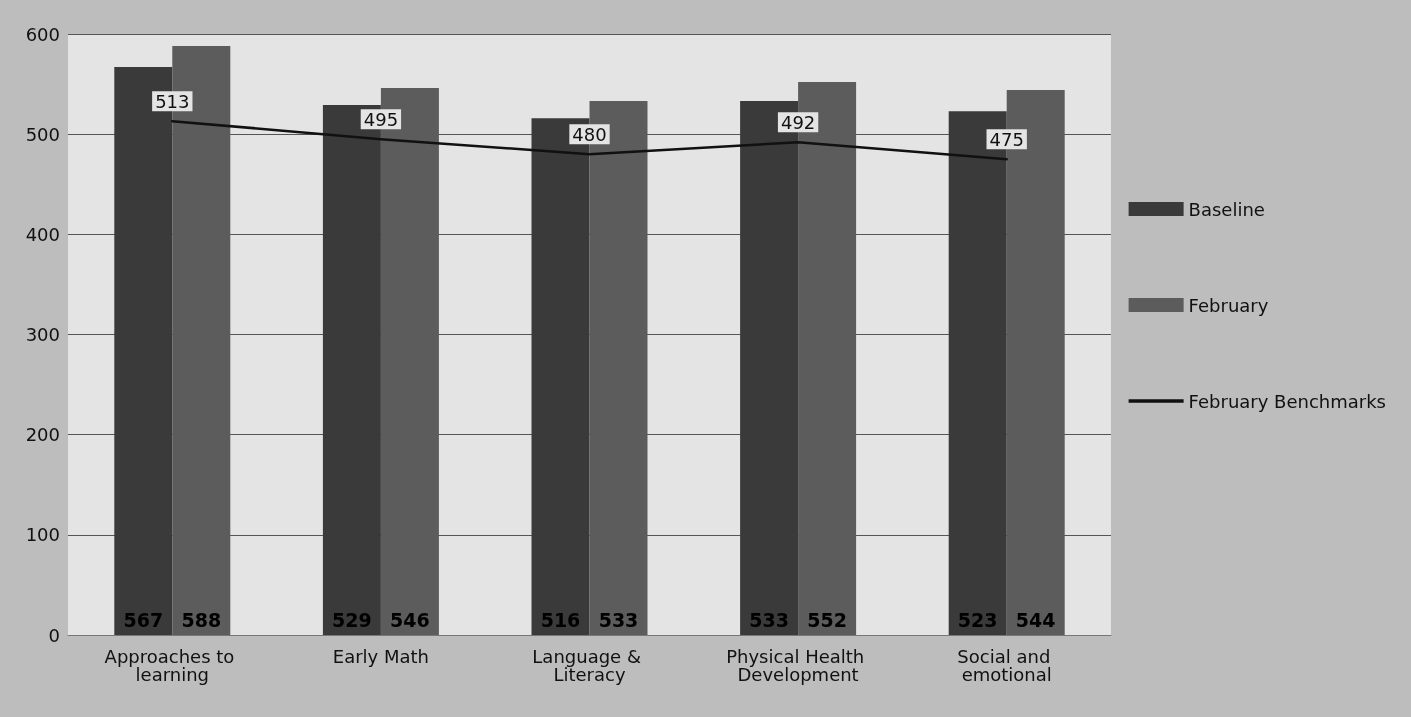  What do you see at coordinates (42, 435) in the screenshot?
I see `y-tick-label: 200` at bounding box center [42, 435].